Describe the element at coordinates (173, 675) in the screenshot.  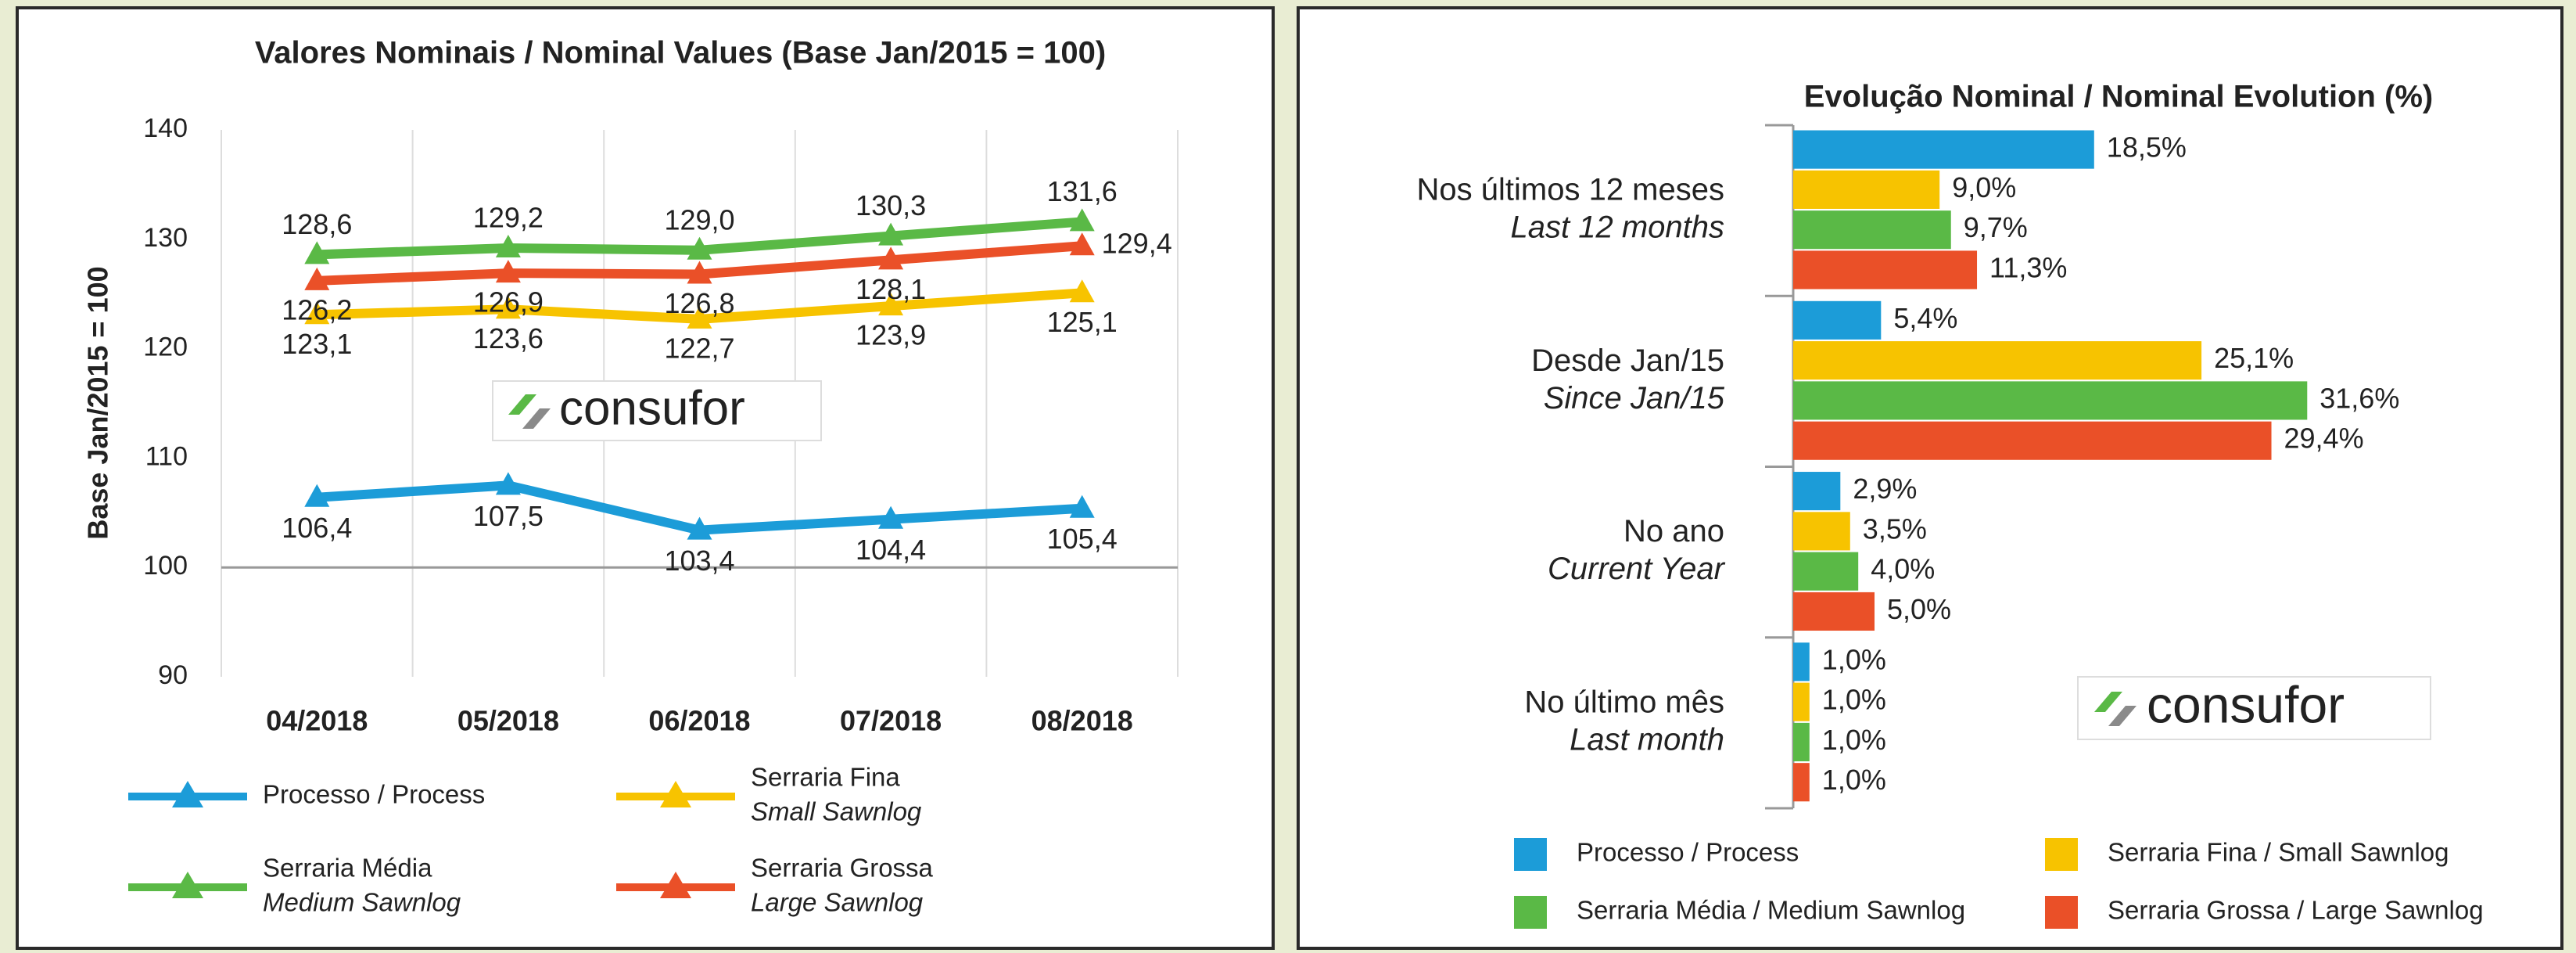
I see `y-tick-label: 90` at that location.